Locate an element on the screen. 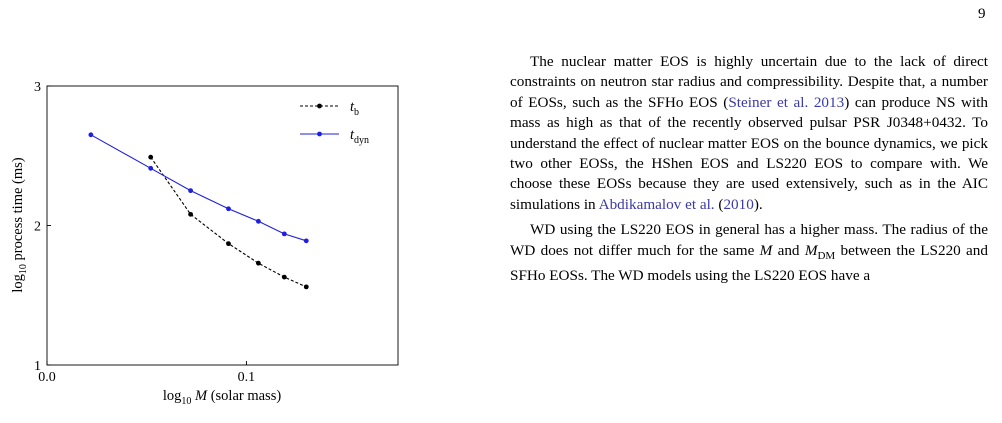  y-axis-label: log10 process time (ms) is located at coordinates (19, 224).